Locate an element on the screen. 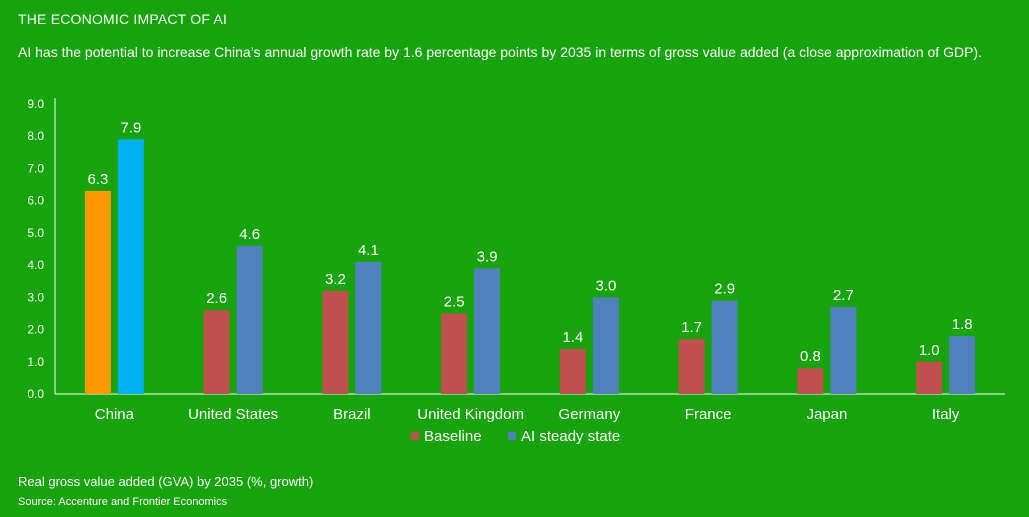 The width and height of the screenshot is (1029, 517). data-label-baseline: 2.6 is located at coordinates (216, 298).